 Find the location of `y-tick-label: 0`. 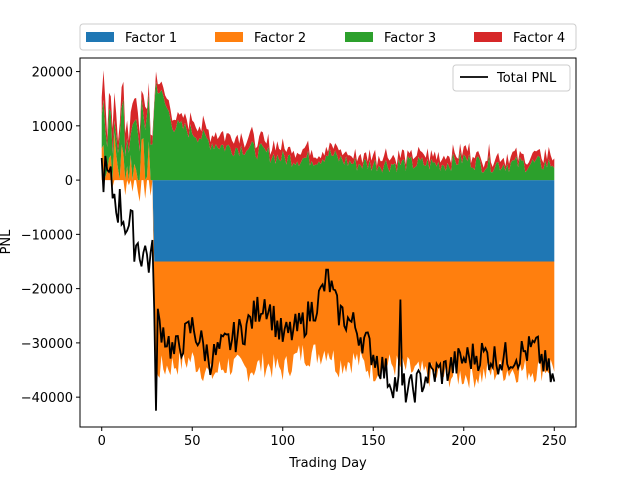

y-tick-label: 0 is located at coordinates (69, 181).